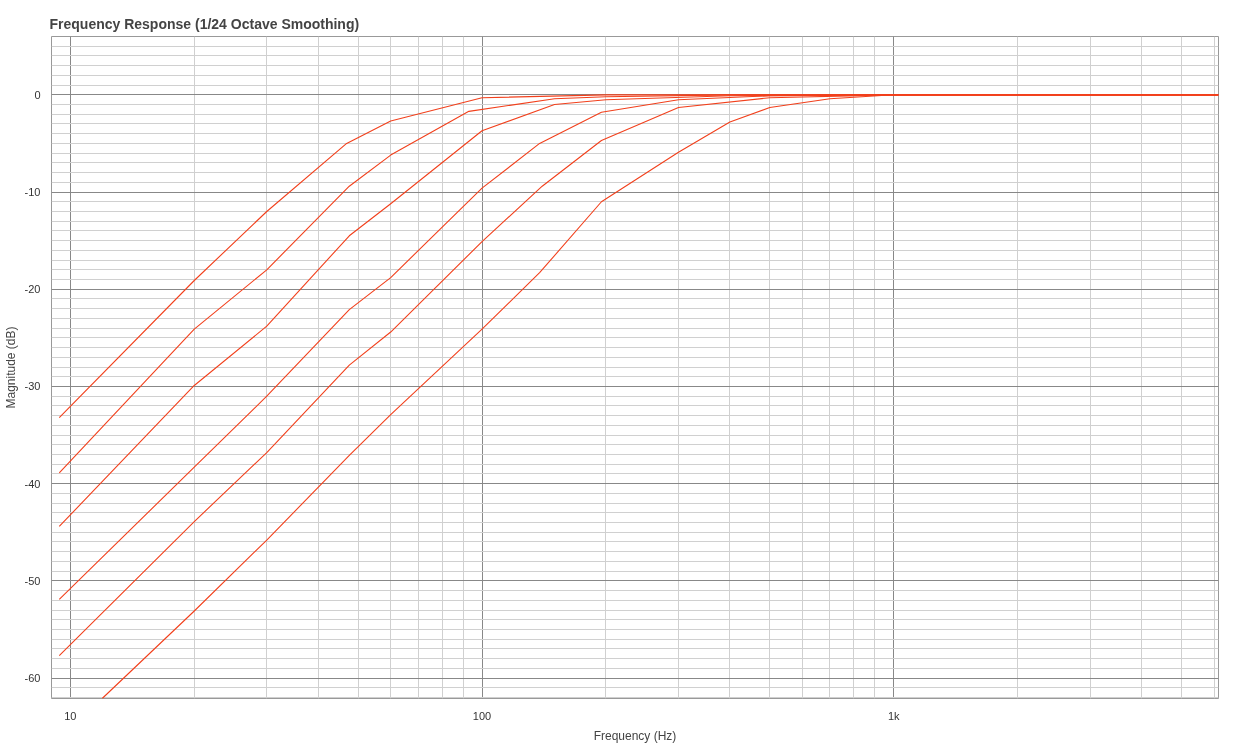 This screenshot has width=1251, height=745. I want to click on y-tick-label: -10, so click(32, 192).